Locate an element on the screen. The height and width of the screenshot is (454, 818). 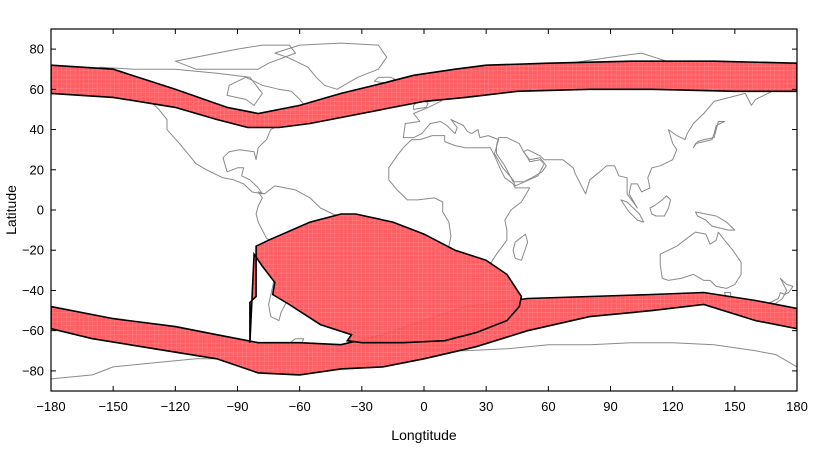
x-tick-label: −30 is located at coordinates (362, 406).